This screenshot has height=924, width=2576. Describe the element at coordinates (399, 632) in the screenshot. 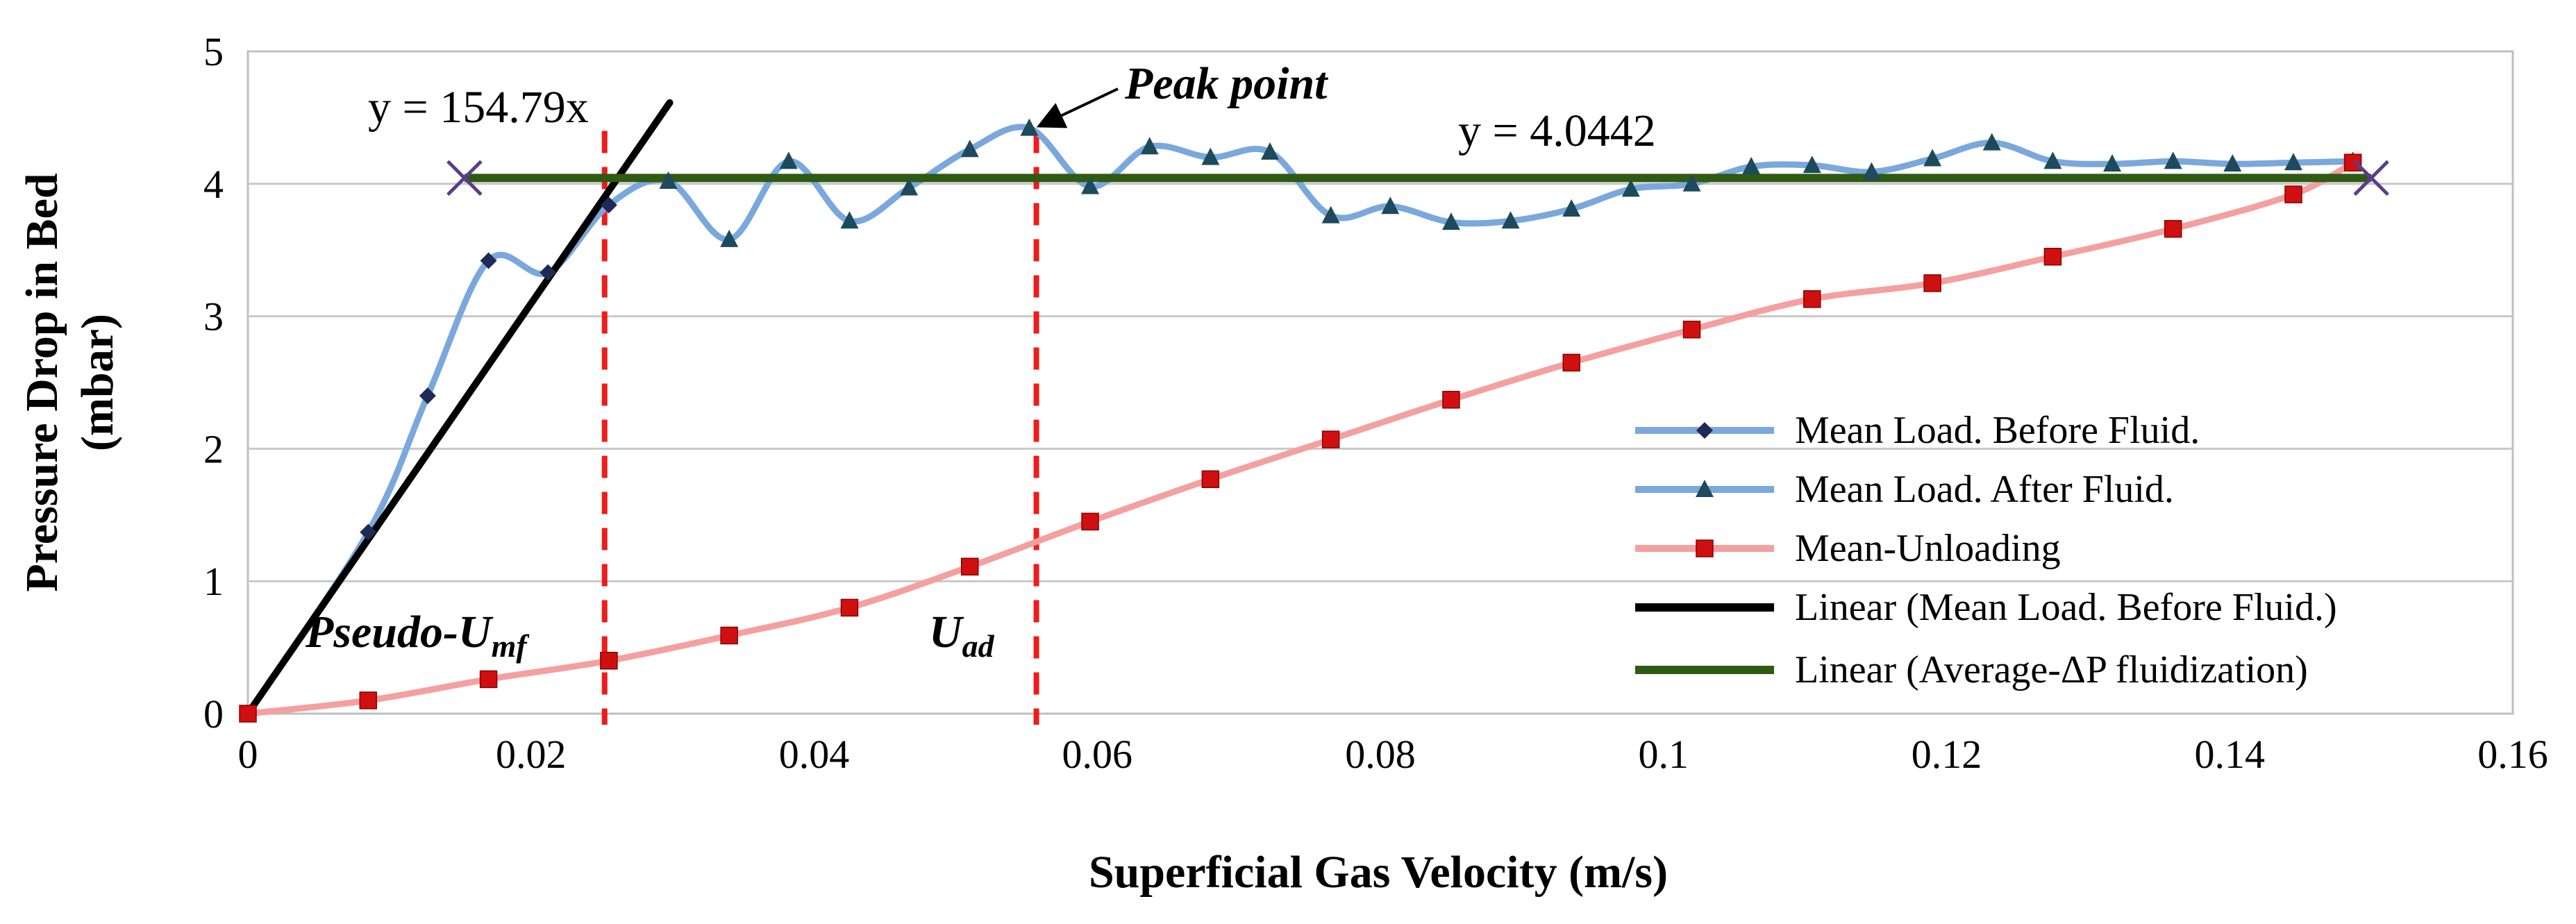

I see `pseudo-umf-label-main: Pseudo-U` at that location.